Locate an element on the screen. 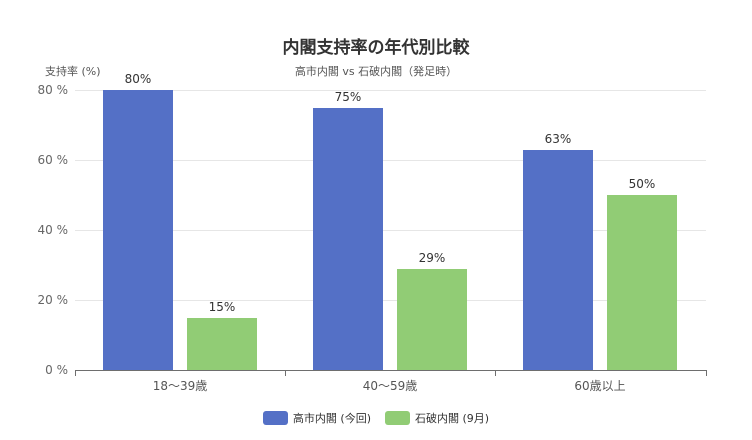 The width and height of the screenshot is (752, 440). x-label-18-39: 18〜39歳 is located at coordinates (180, 386).